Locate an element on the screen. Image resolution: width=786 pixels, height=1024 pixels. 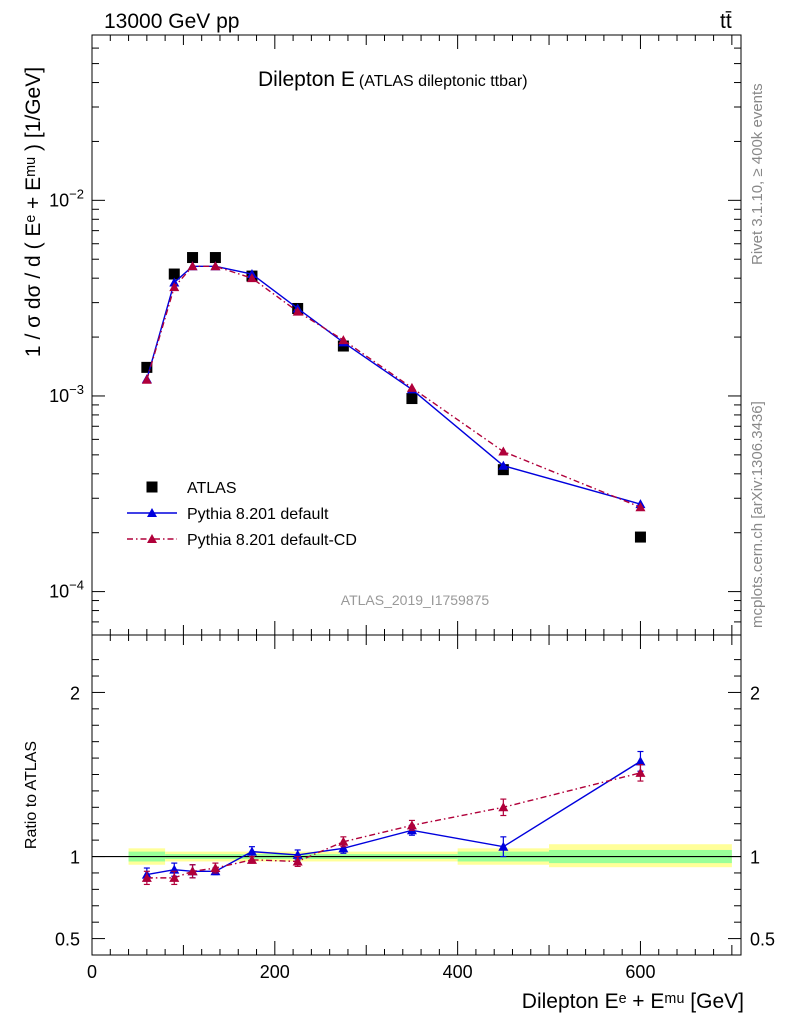
main-y-tick-label: 10⁻² is located at coordinates (66, 198).